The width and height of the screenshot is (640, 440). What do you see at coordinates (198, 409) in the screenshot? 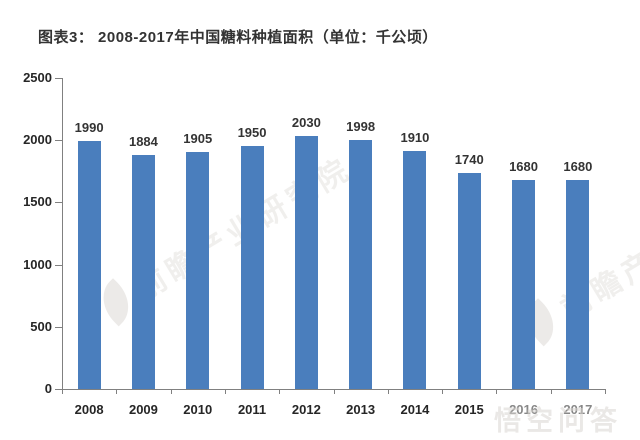
I see `x-tick-label-2010: 2010` at bounding box center [198, 409].